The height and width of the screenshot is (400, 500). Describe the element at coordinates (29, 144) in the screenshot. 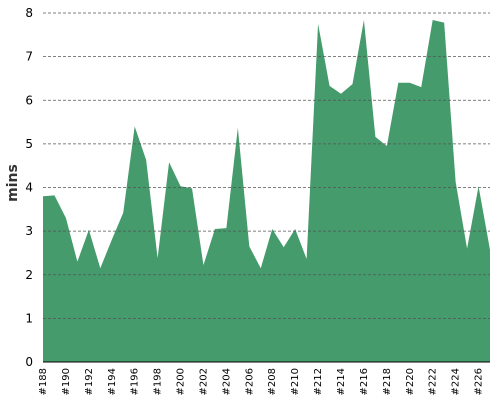

I see `y-tick-label: 5` at that location.